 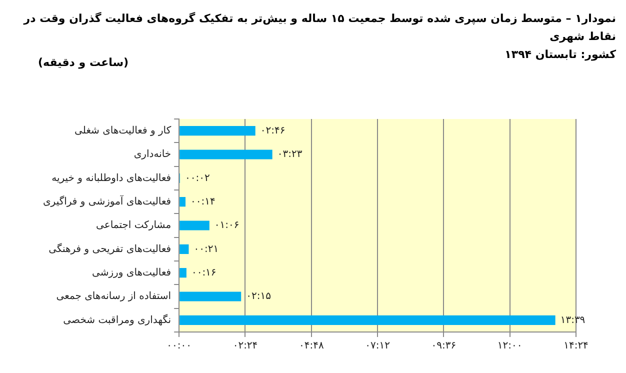 I want to click on text: (ساعت و دقیقه), so click(x=83, y=62).